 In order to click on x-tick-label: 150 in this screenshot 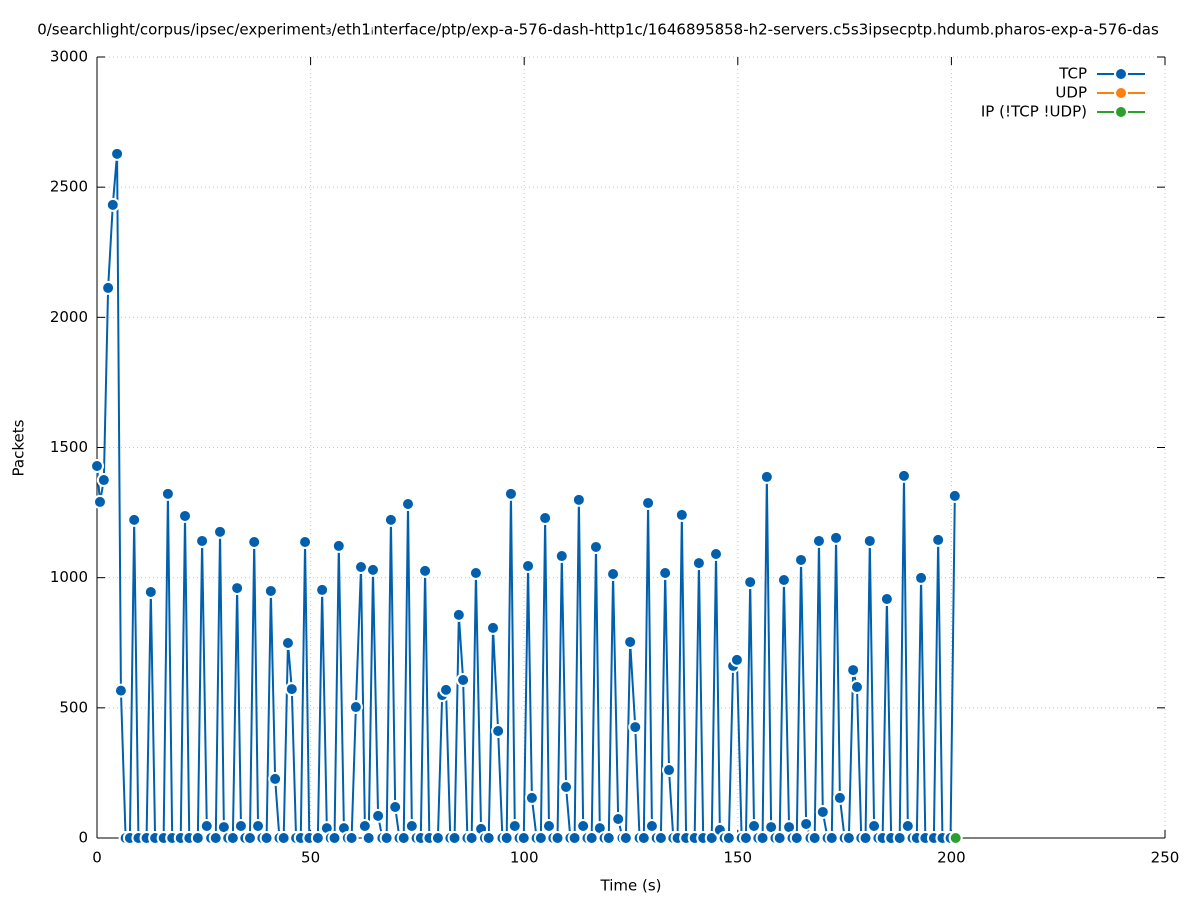, I will do `click(737, 858)`.